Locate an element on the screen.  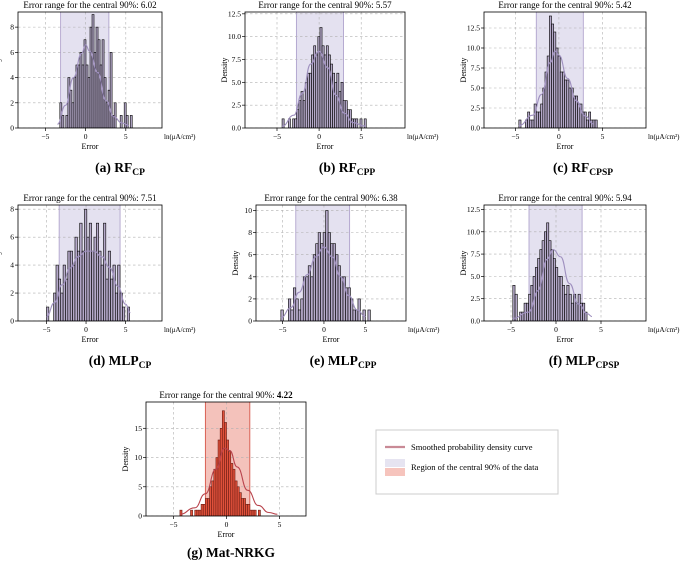
y-tick-label: 2 is located at coordinates (12, 102).